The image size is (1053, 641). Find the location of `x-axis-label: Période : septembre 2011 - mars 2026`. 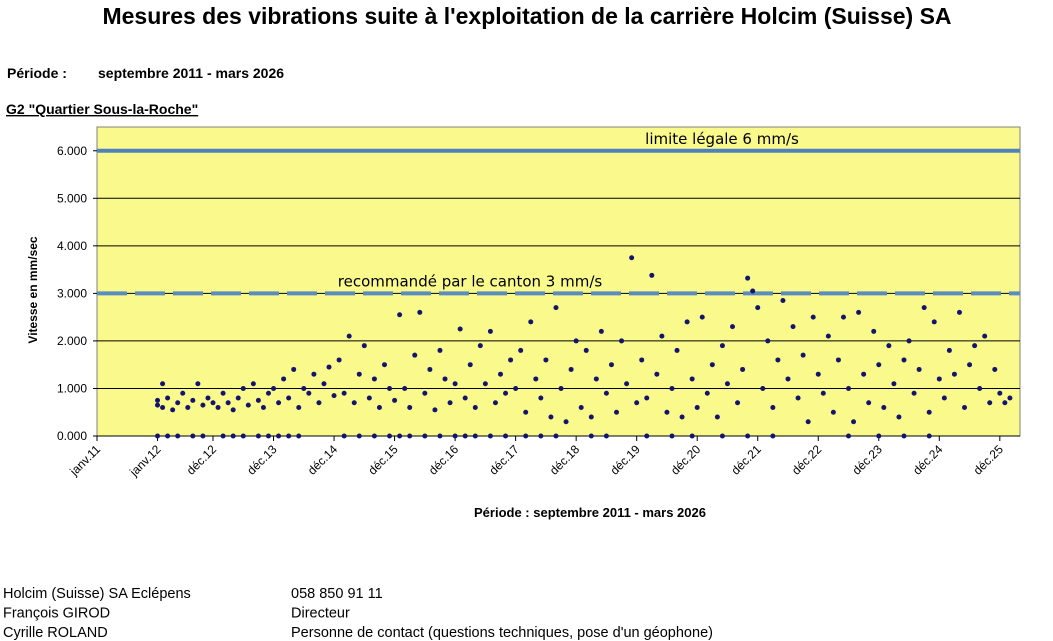

x-axis-label: Période : septembre 2011 - mars 2026 is located at coordinates (590, 512).